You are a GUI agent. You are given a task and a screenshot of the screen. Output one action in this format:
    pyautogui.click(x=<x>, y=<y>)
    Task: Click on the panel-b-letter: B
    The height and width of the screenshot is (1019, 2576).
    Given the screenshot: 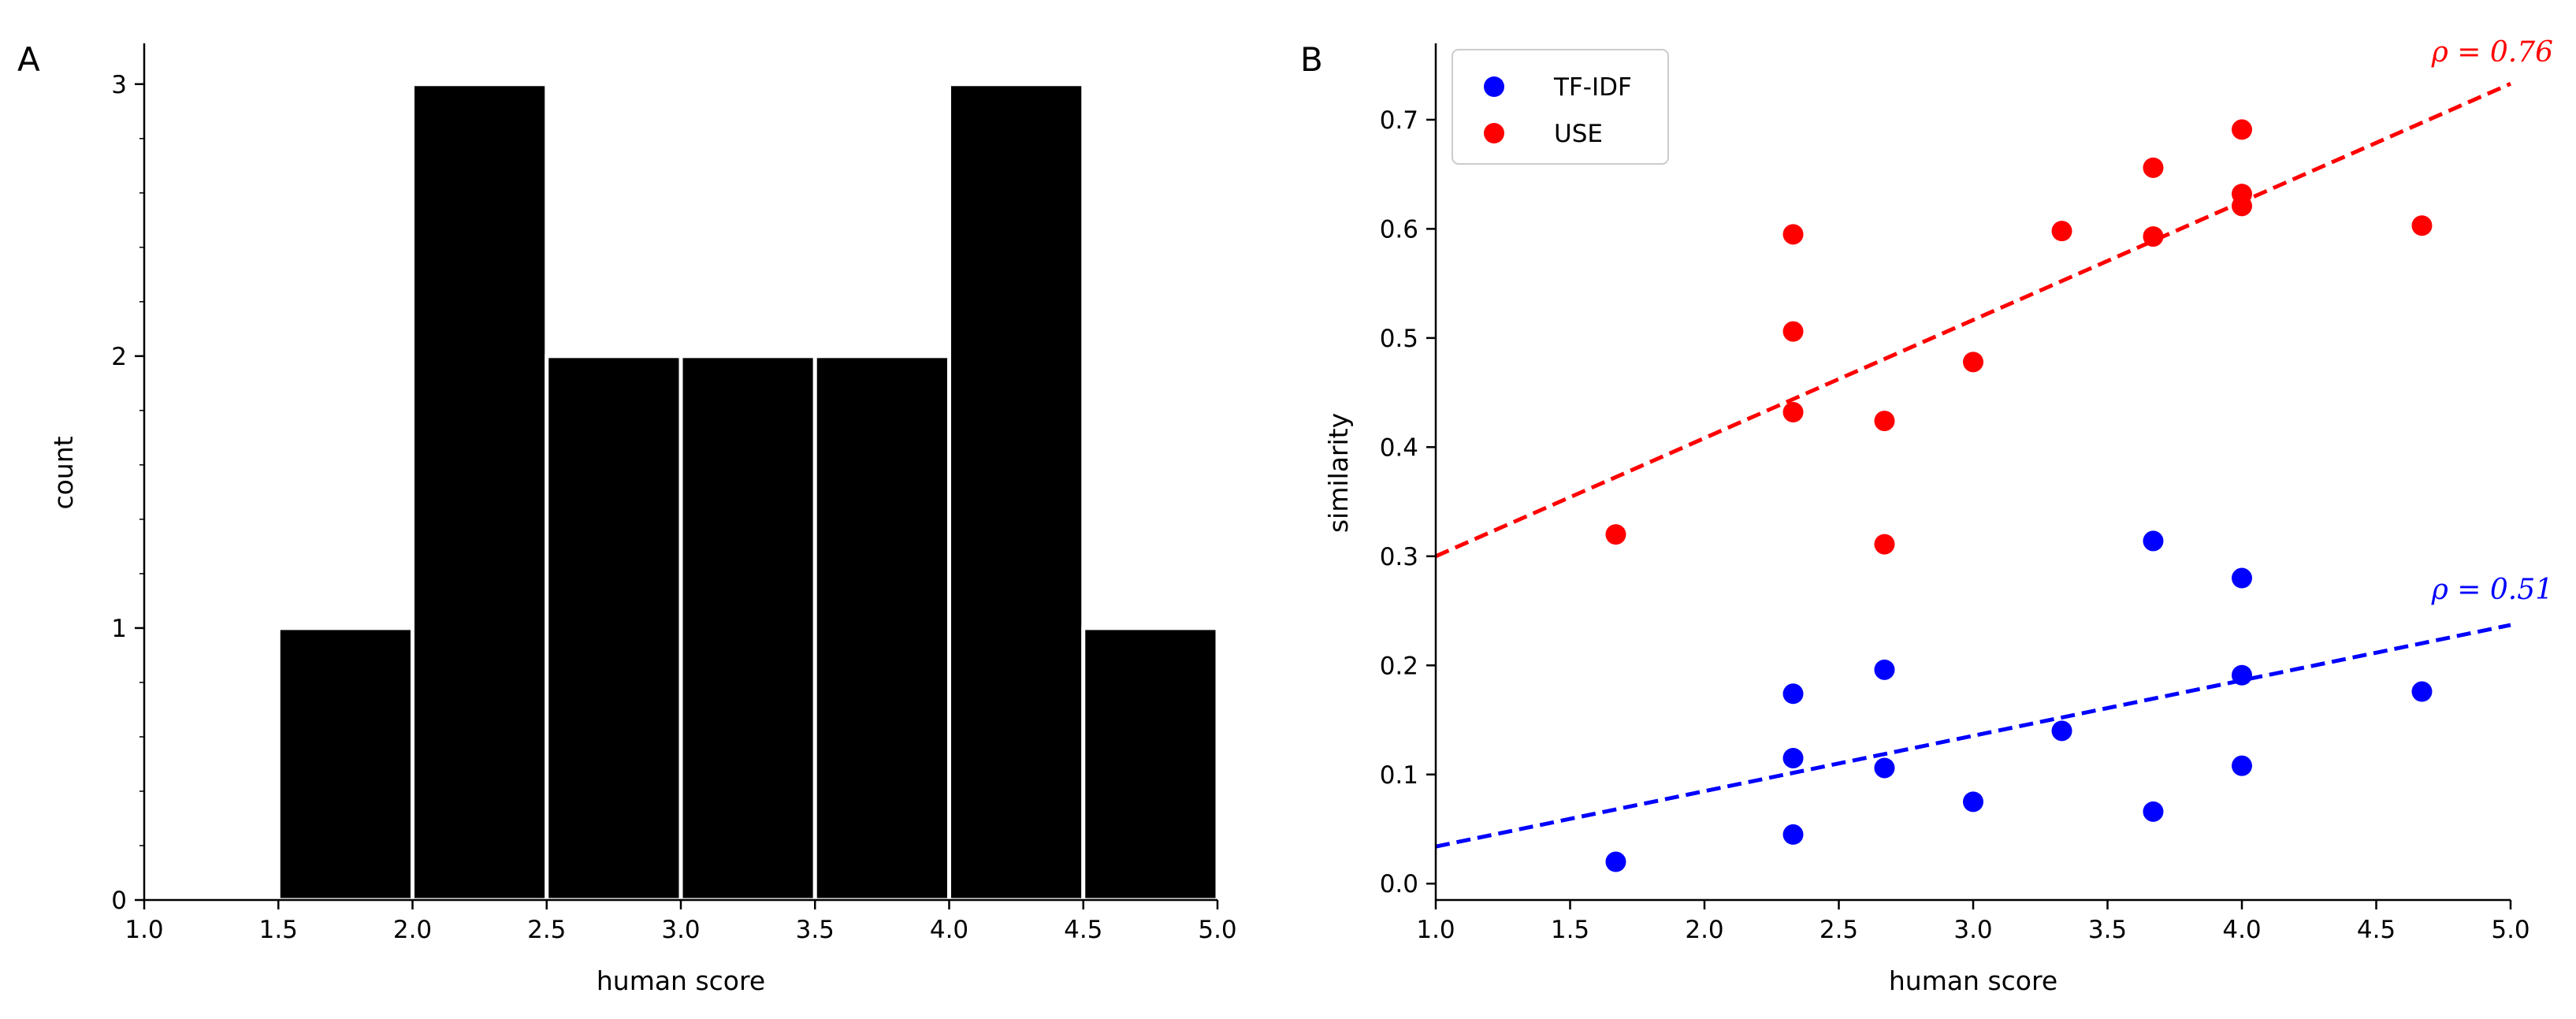 What is the action you would take?
    pyautogui.click(x=1311, y=59)
    